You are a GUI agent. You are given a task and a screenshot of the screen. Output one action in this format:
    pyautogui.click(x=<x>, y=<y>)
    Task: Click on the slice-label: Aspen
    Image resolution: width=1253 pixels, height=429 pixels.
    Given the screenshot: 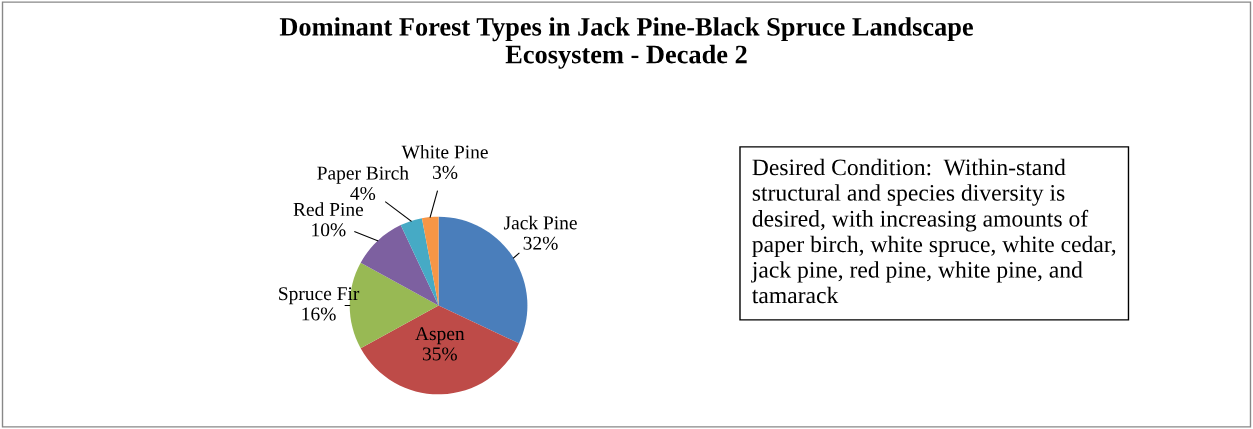 What is the action you would take?
    pyautogui.click(x=440, y=336)
    